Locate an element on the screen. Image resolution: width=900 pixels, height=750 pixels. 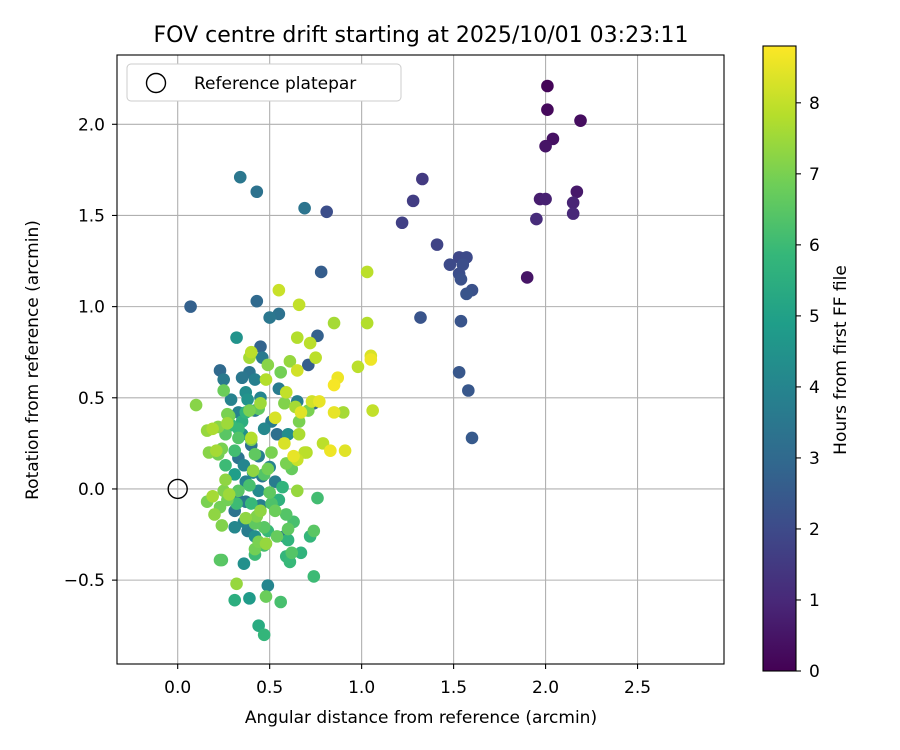
colorbar-gradient is located at coordinates (779, 358).